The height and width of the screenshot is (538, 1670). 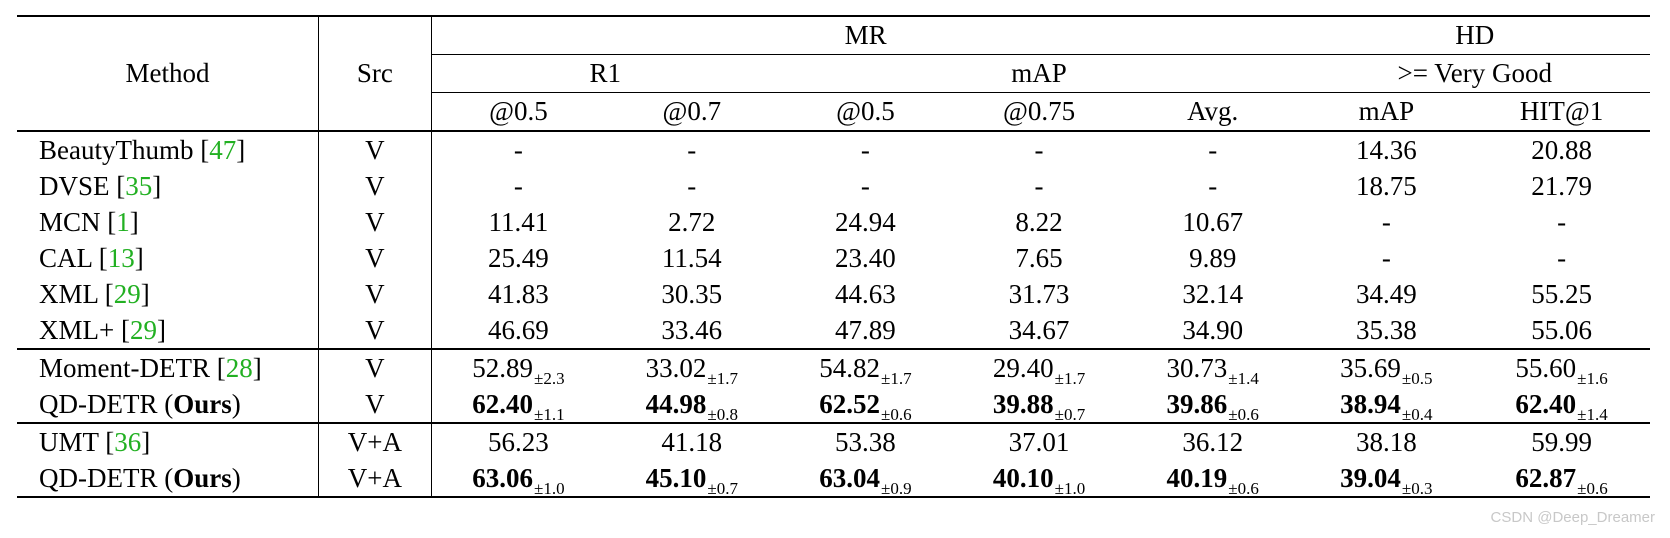 I want to click on metric-value: 31.73, so click(x=1039, y=293).